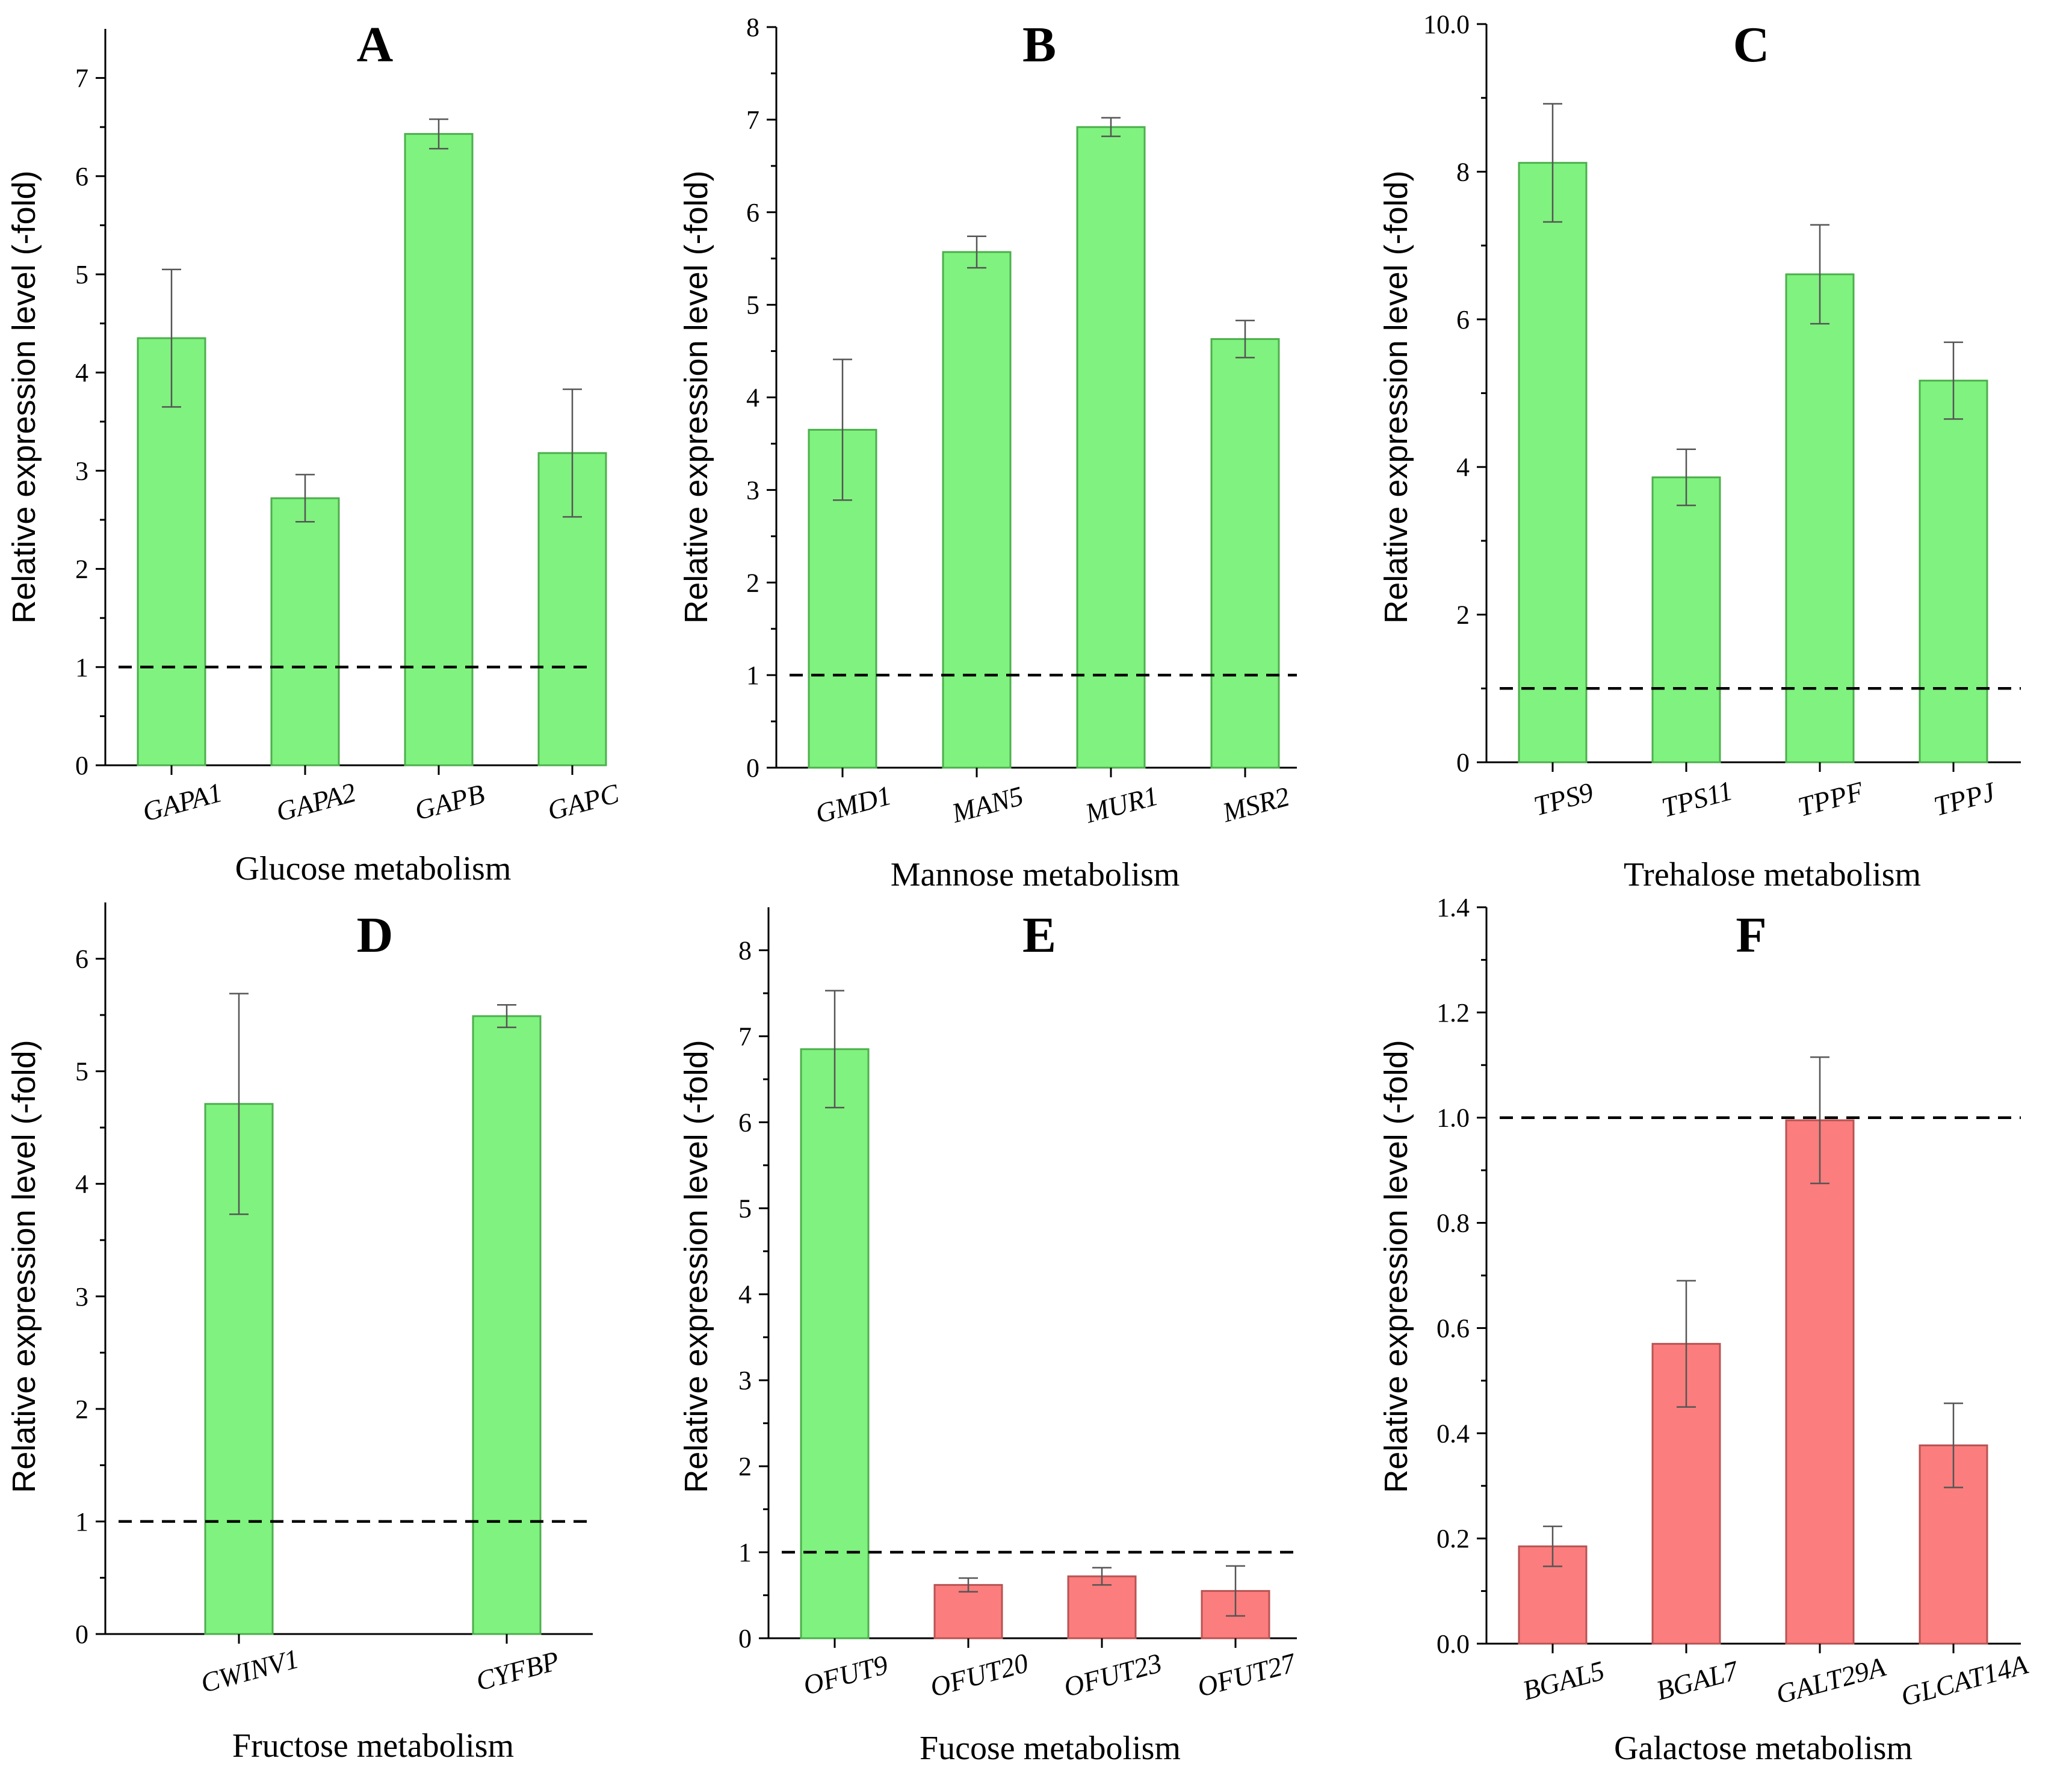  What do you see at coordinates (1245, 553) in the screenshot?
I see `bar-msr2` at bounding box center [1245, 553].